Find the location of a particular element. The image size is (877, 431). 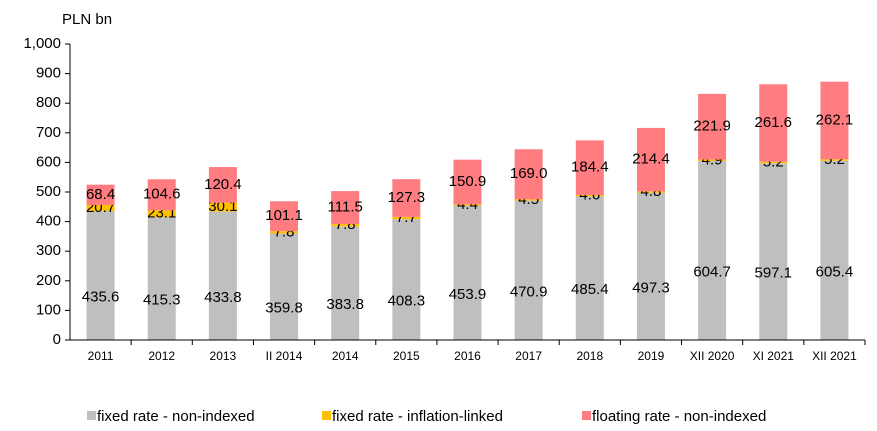

y-tick-label: 200 is located at coordinates (48, 280).